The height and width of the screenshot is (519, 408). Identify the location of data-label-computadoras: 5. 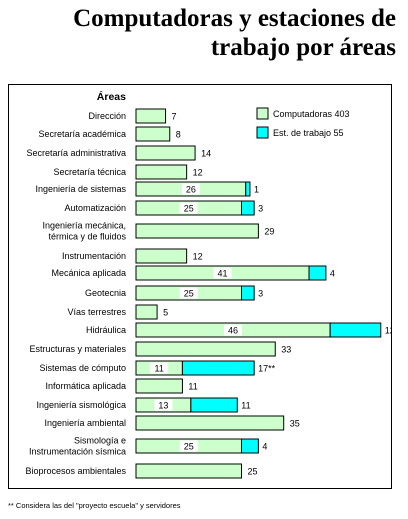
(165, 313).